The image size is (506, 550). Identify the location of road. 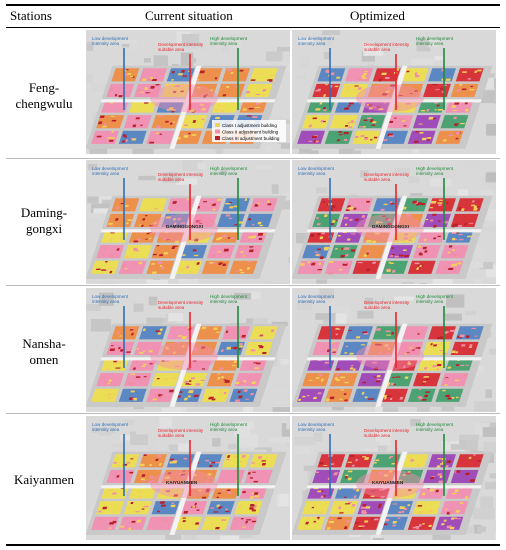
(185, 107).